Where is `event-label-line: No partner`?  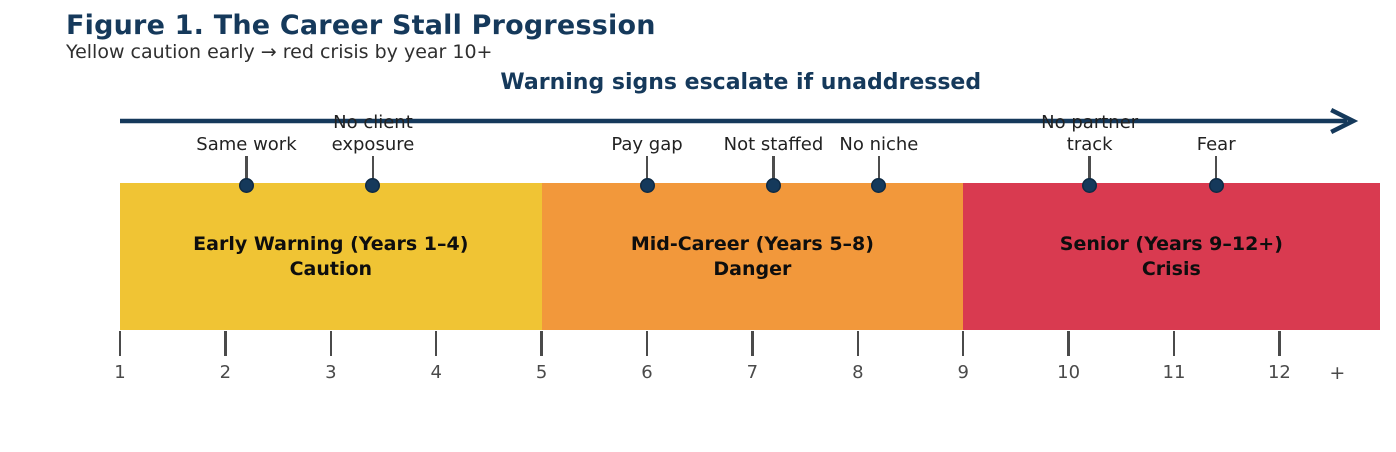 event-label-line: No partner is located at coordinates (1090, 122).